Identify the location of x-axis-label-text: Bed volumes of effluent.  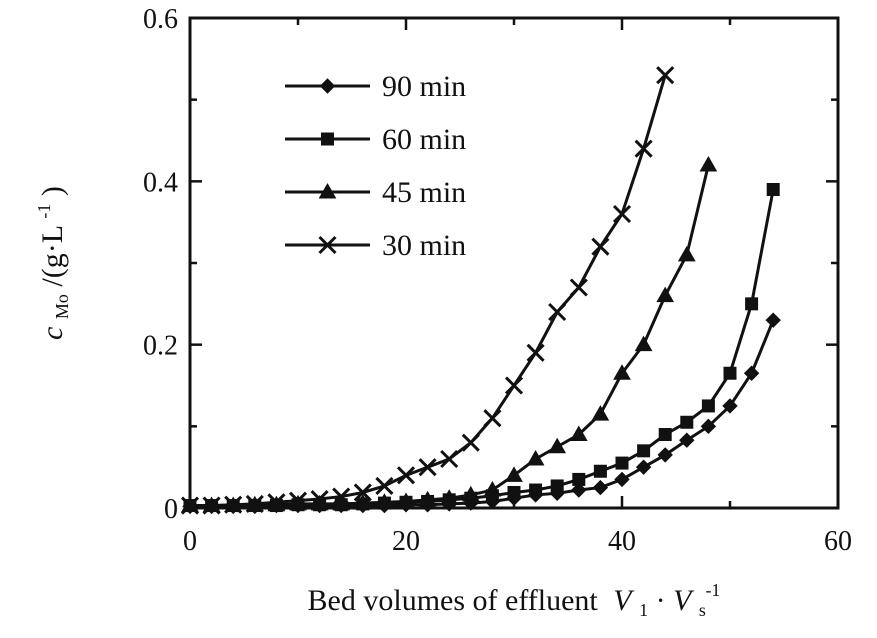
(453, 600).